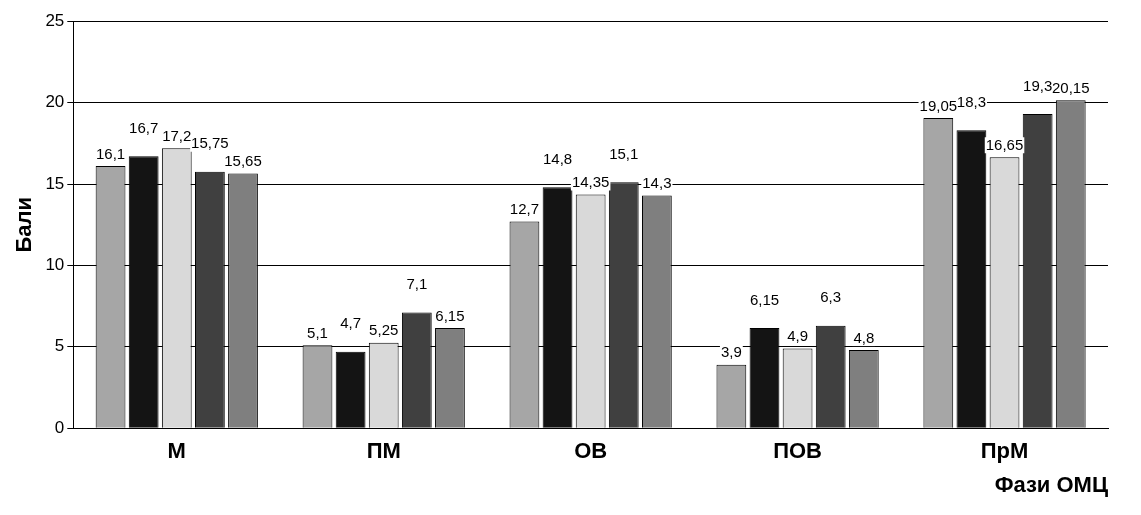 This screenshot has width=1141, height=515. What do you see at coordinates (864, 337) in the screenshot?
I see `data-label: 4,8` at bounding box center [864, 337].